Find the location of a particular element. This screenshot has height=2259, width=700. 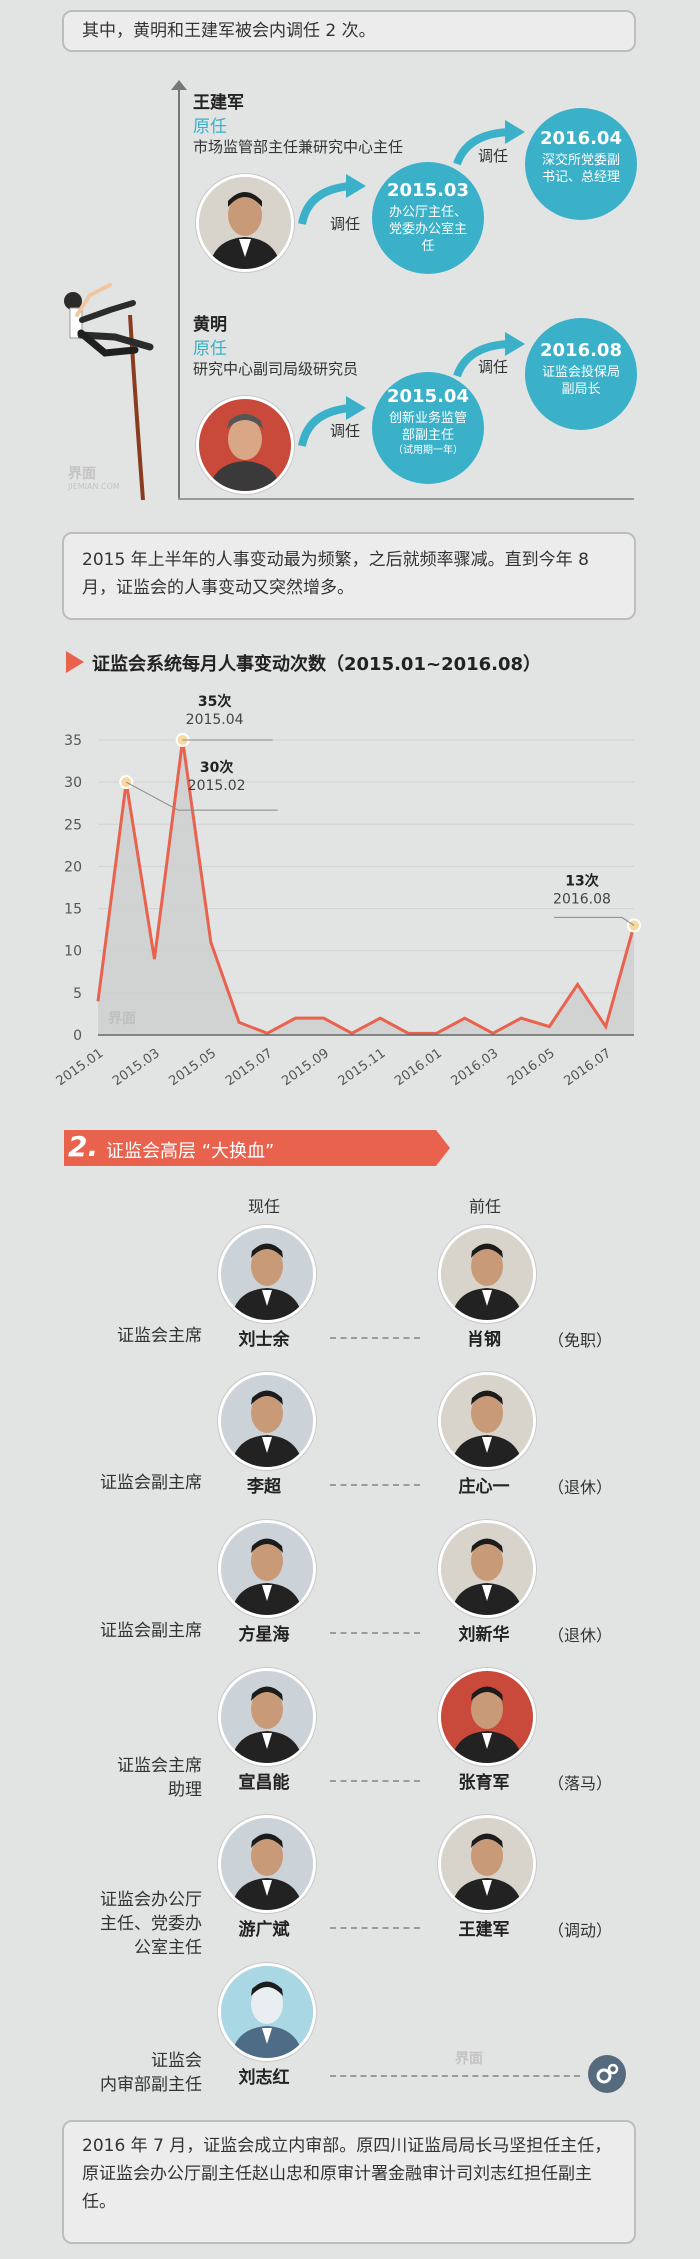

current-official-name: 李超 is located at coordinates (264, 1487).